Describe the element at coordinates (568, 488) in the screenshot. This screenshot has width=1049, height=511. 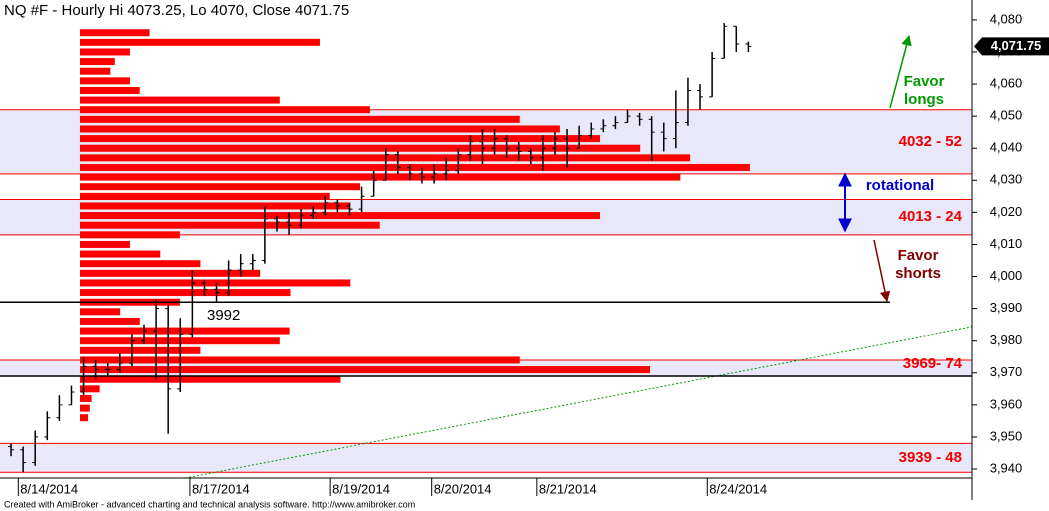
I see `x-tick-label: 8/21/2014` at that location.